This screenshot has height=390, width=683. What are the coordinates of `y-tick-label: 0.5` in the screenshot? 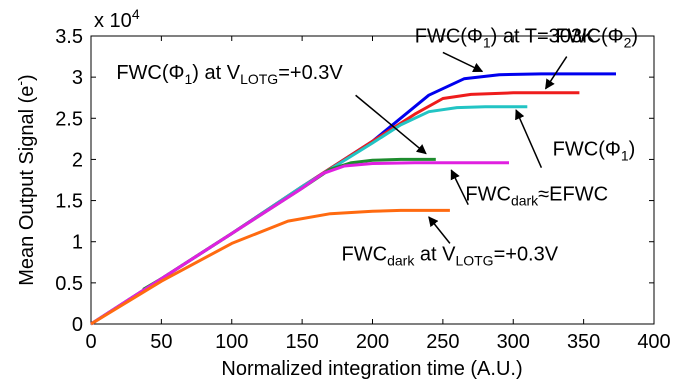 It's located at (69, 284).